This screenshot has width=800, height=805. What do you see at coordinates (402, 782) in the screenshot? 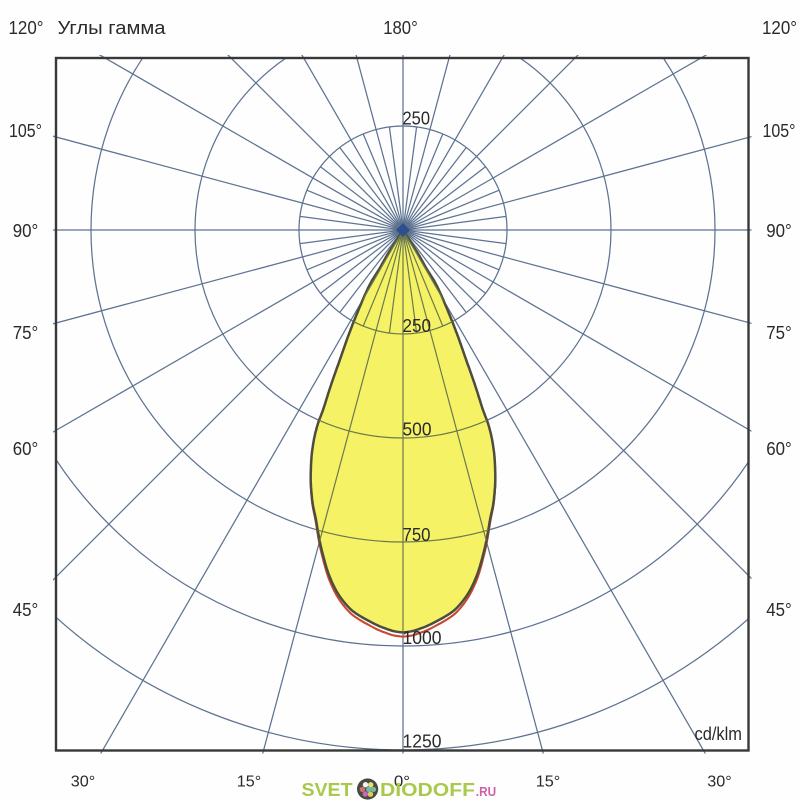
I see `svg-text: 0°` at bounding box center [402, 782].